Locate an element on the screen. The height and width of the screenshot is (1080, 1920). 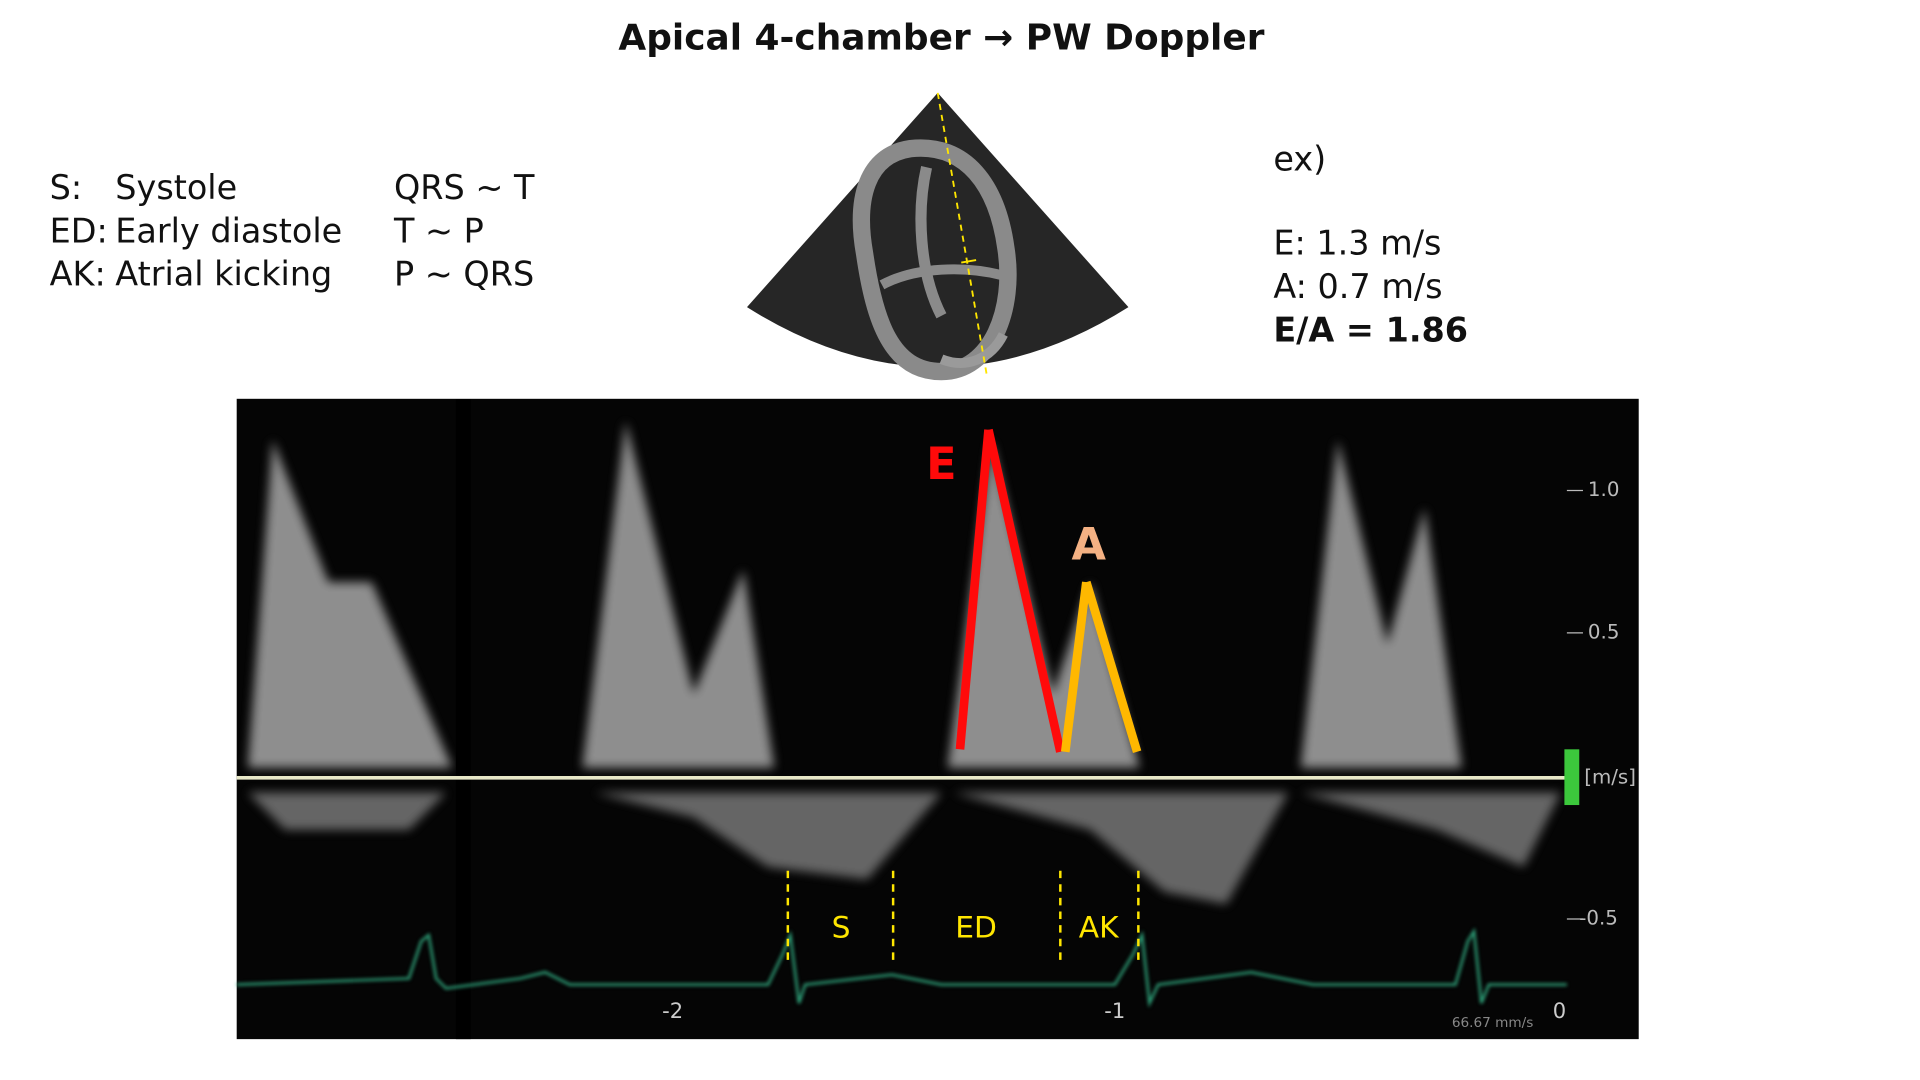
atrium-wall is located at coordinates (973, 349).